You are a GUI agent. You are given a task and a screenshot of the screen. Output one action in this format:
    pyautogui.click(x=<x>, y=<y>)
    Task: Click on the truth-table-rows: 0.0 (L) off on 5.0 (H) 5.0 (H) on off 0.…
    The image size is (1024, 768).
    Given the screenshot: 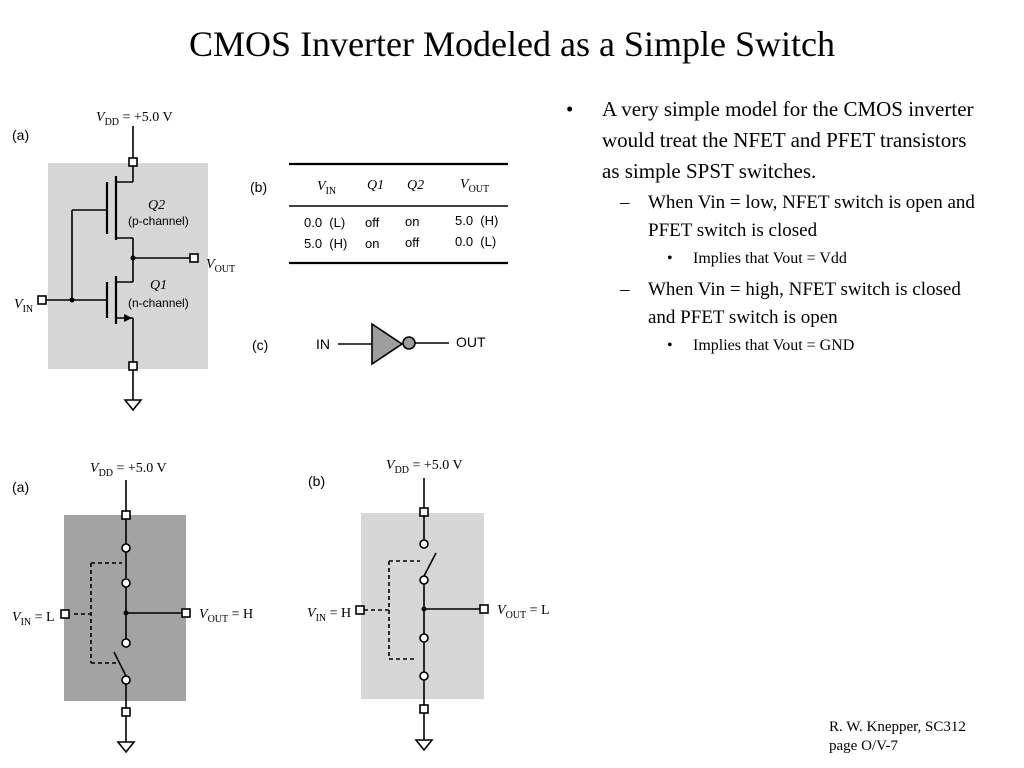 What is the action you would take?
    pyautogui.click(x=401, y=232)
    